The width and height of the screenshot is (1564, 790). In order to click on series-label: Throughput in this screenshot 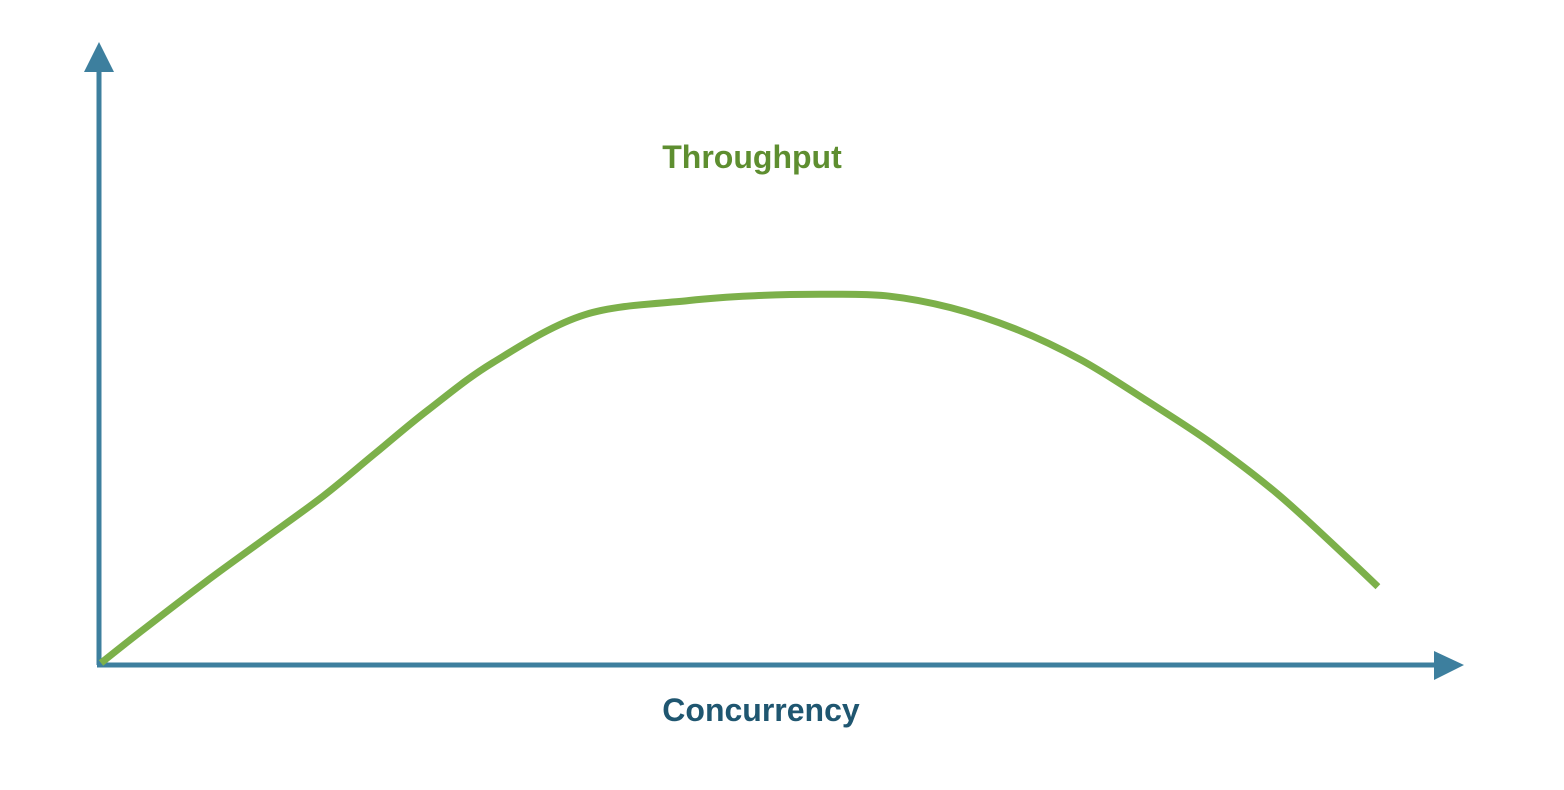, I will do `click(752, 157)`.